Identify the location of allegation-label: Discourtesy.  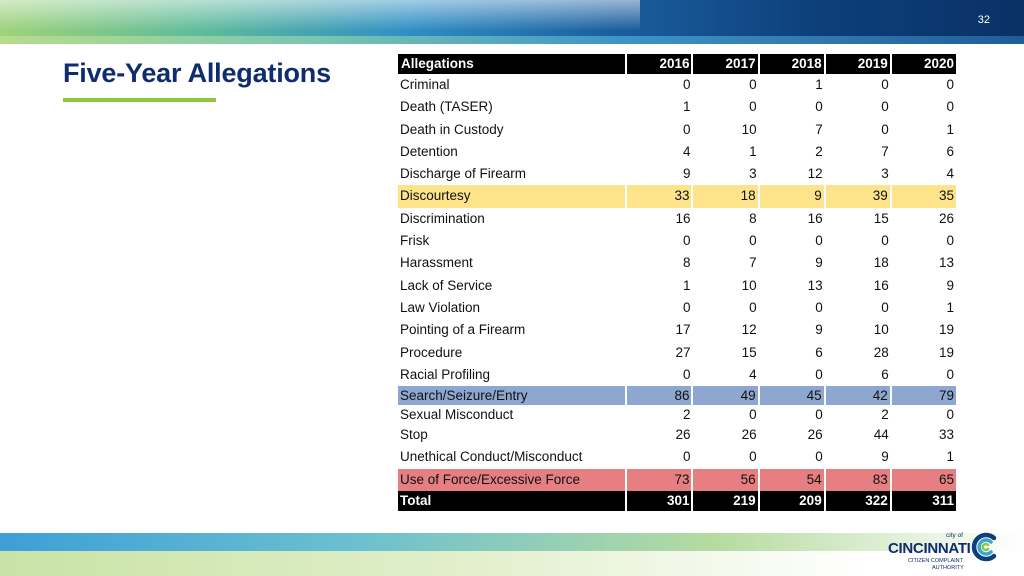
(513, 196).